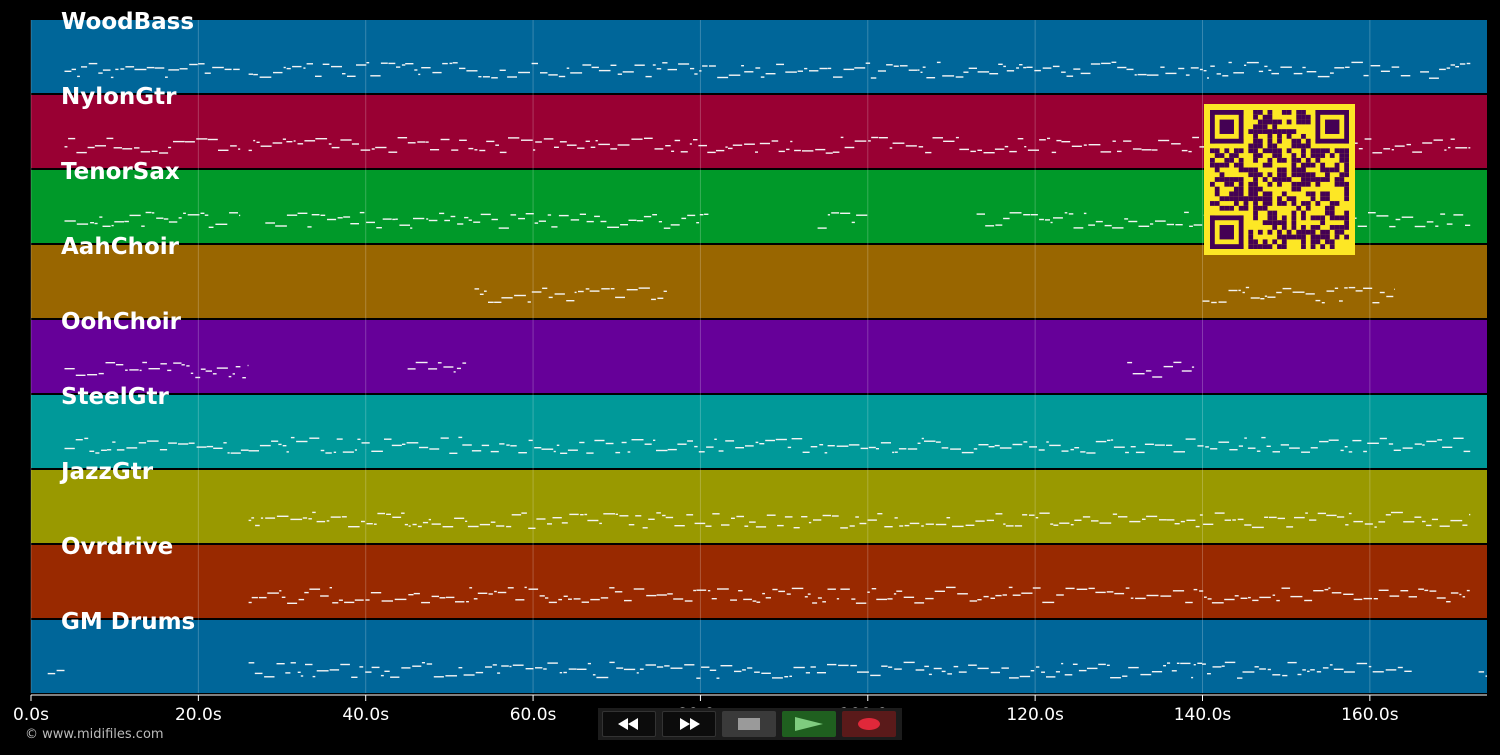 This screenshot has height=755, width=1500. What do you see at coordinates (759, 581) in the screenshot?
I see `track-lane-ovrdrive` at bounding box center [759, 581].